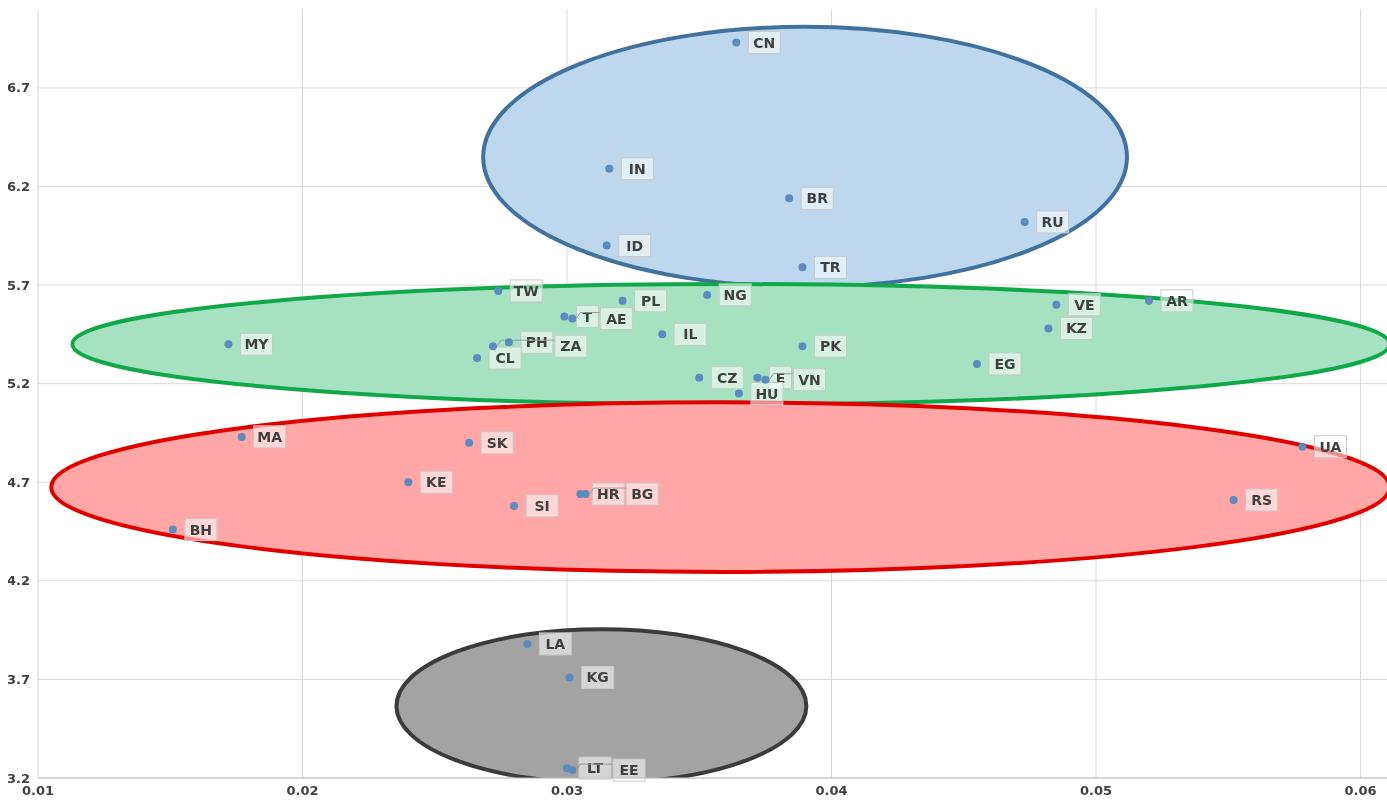 The height and width of the screenshot is (812, 1387). What do you see at coordinates (1076, 328) in the screenshot?
I see `annotation: KZ` at bounding box center [1076, 328].